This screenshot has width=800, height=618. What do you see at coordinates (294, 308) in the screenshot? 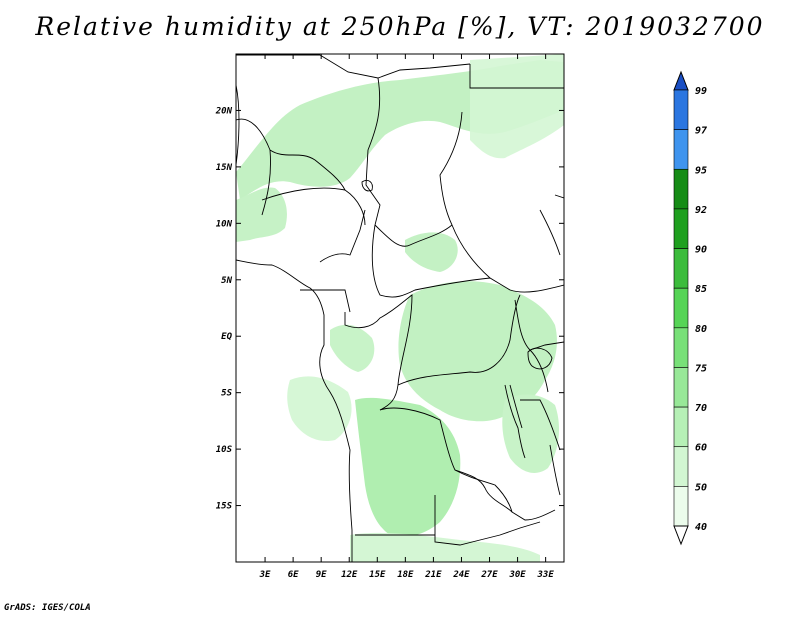
I see `west-coastline` at bounding box center [294, 308].